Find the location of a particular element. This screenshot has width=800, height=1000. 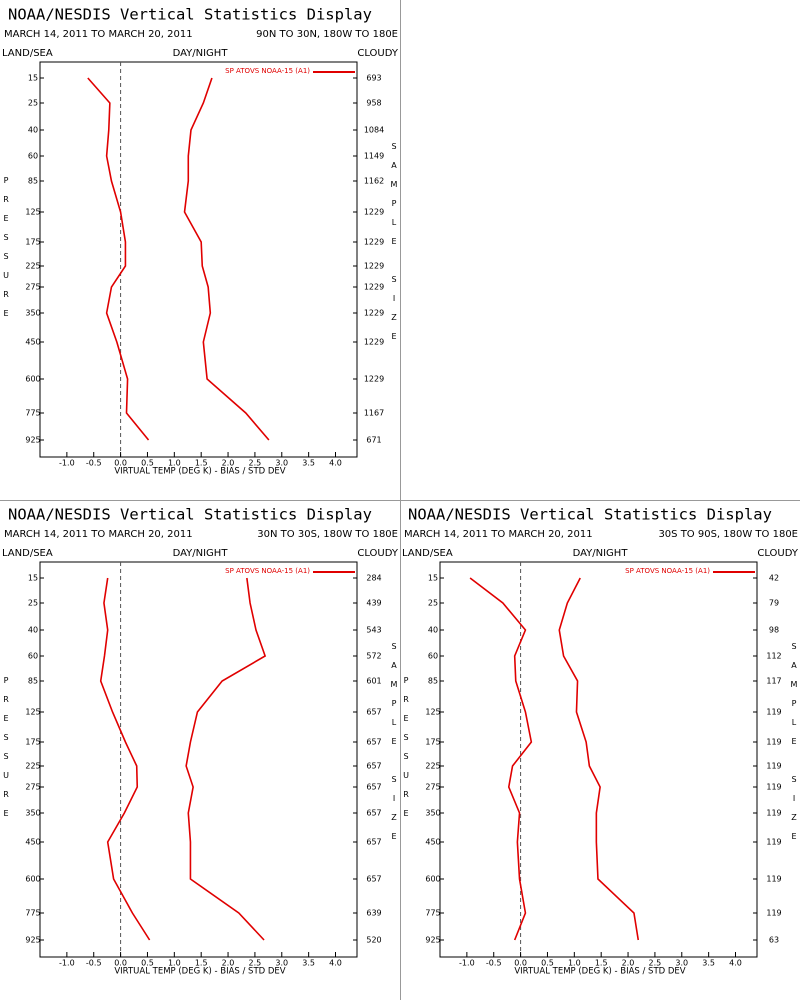

sample-size: 284 is located at coordinates (373, 578).